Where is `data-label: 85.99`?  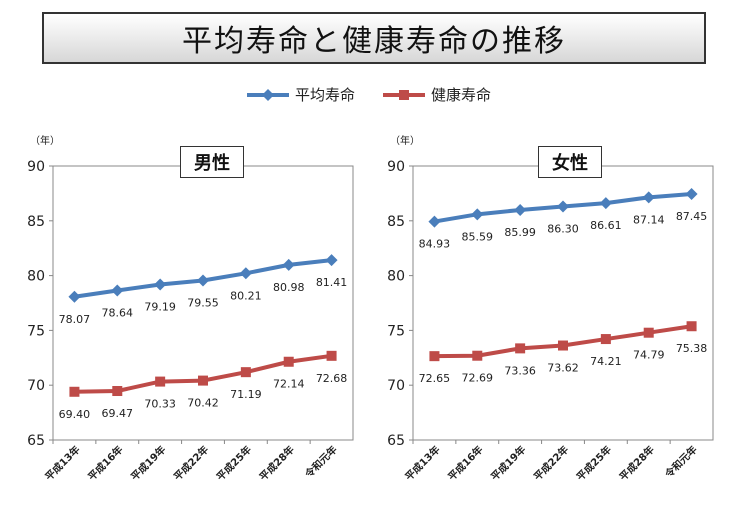
data-label: 85.99 is located at coordinates (519, 232).